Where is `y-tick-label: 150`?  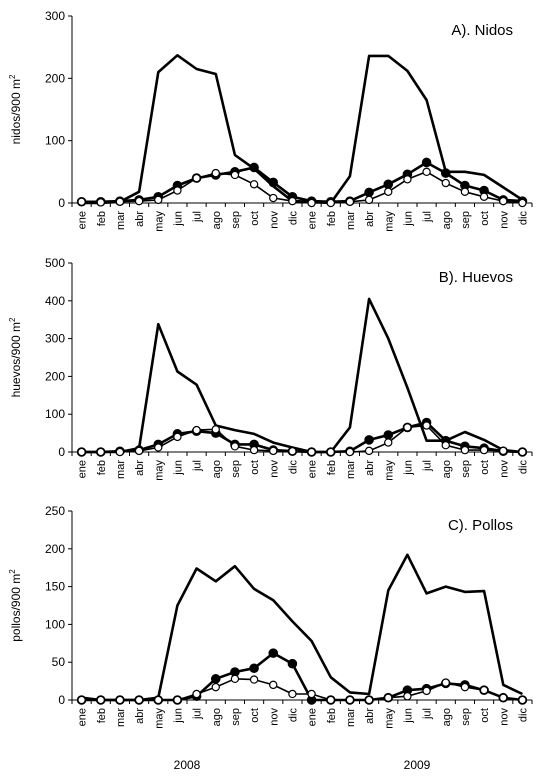 y-tick-label: 150 is located at coordinates (55, 587).